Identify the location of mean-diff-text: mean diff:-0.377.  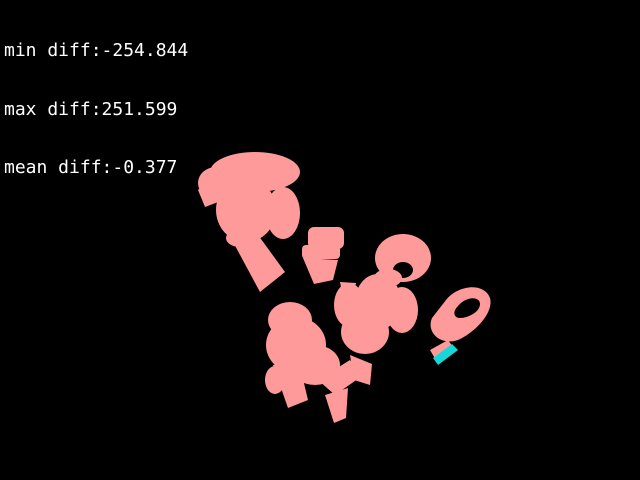
(91, 167).